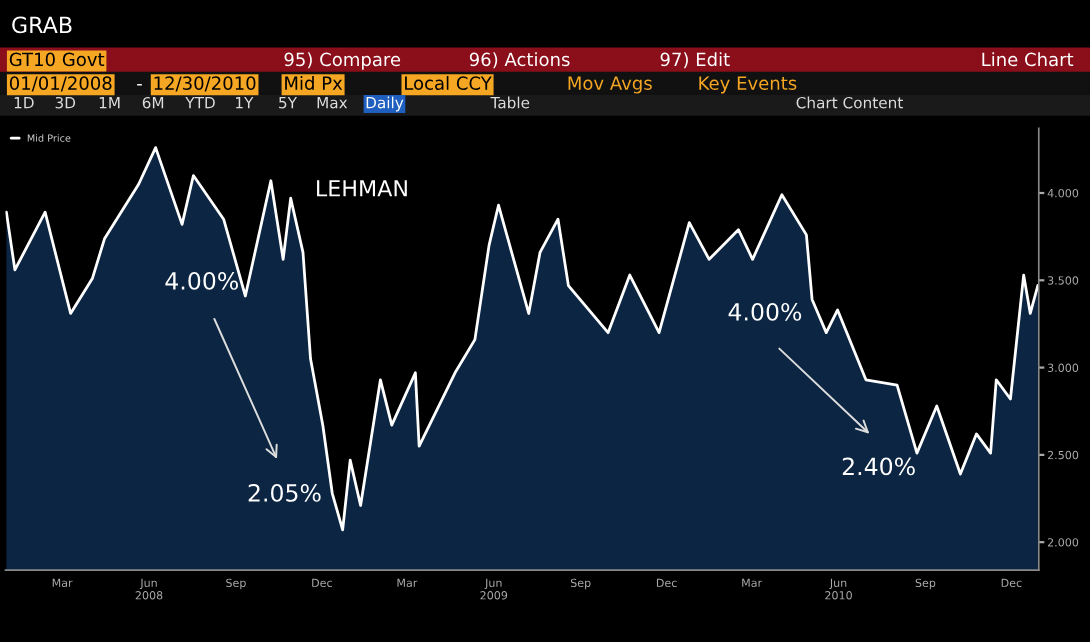 This screenshot has width=1090, height=642. What do you see at coordinates (42, 25) in the screenshot?
I see `chart-title: GRAB` at bounding box center [42, 25].